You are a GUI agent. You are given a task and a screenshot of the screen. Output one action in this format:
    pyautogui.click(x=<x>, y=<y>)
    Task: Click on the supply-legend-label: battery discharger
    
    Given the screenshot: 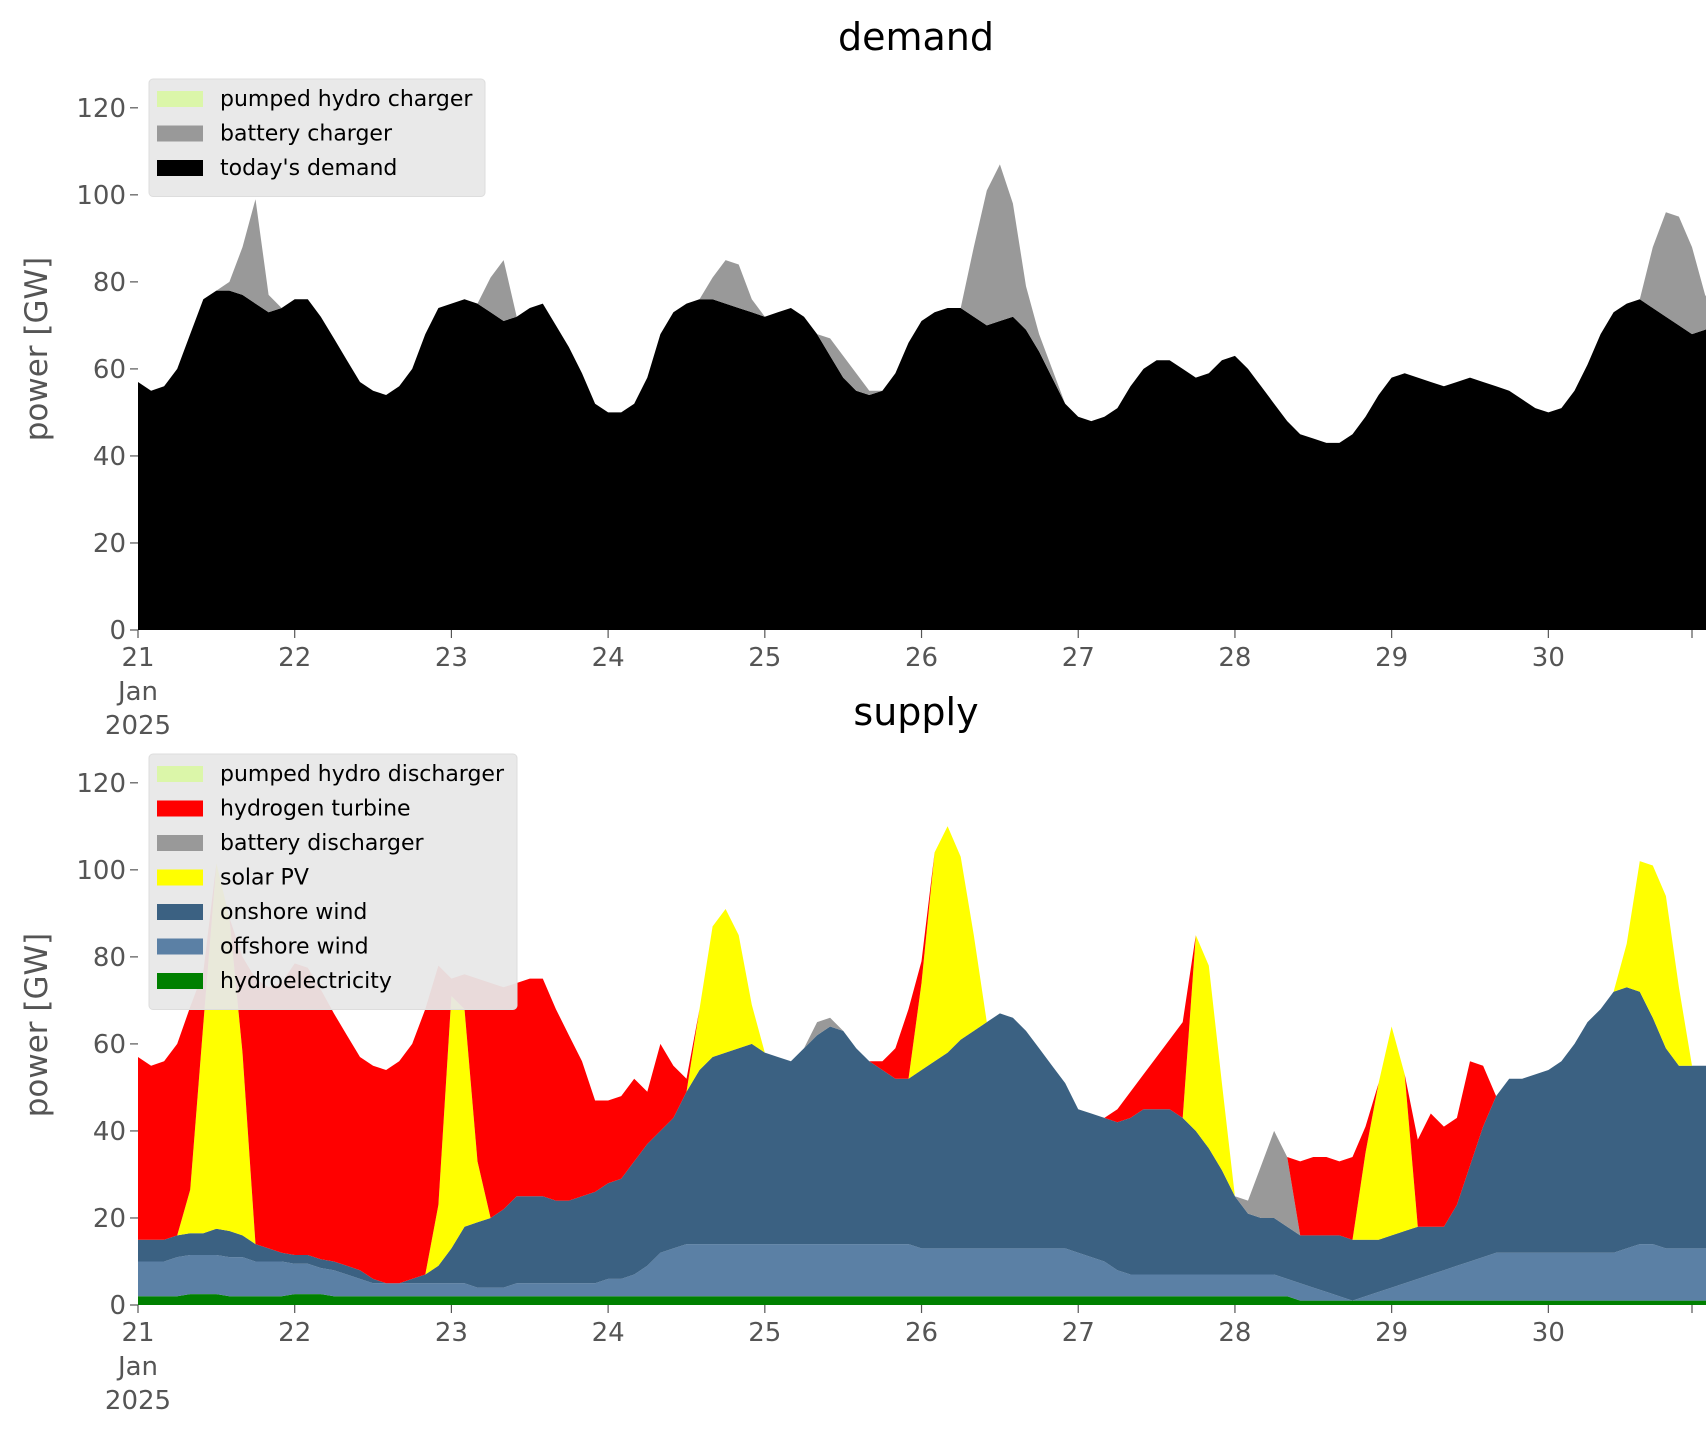 What is the action you would take?
    pyautogui.click(x=322, y=843)
    